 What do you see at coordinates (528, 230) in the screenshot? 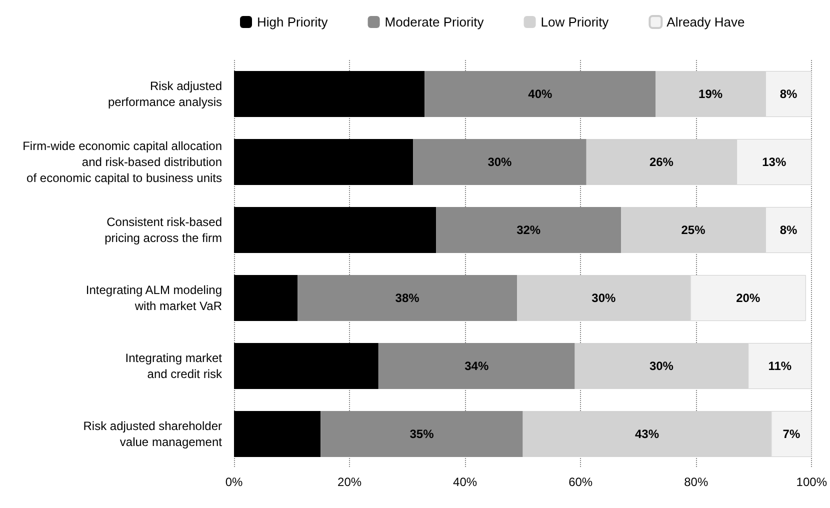
I see `data-label: 32%` at bounding box center [528, 230].